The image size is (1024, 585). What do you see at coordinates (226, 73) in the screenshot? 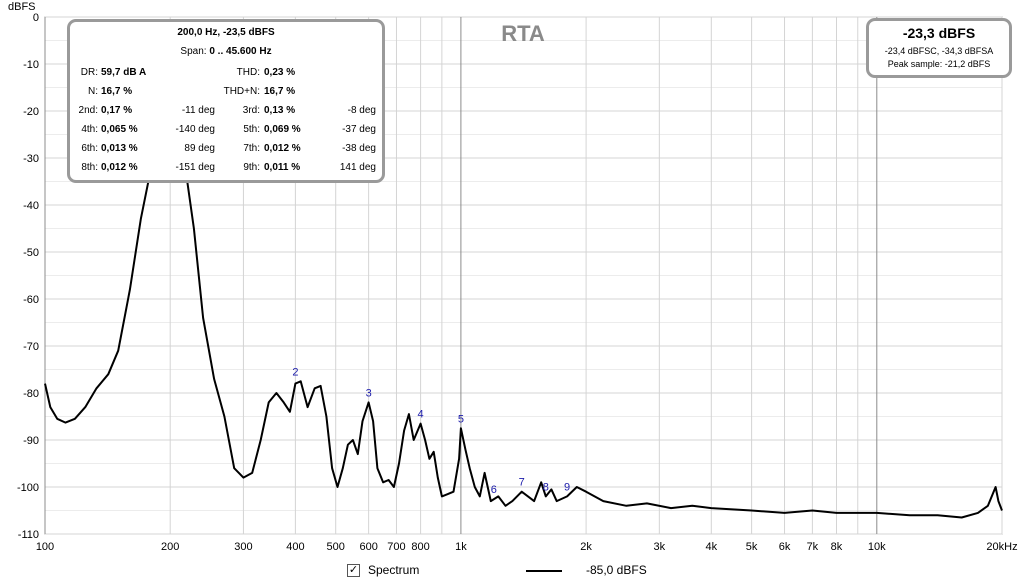
I see `info-row: DR: 59,7 dB A THD: 0,23 %` at bounding box center [226, 73].